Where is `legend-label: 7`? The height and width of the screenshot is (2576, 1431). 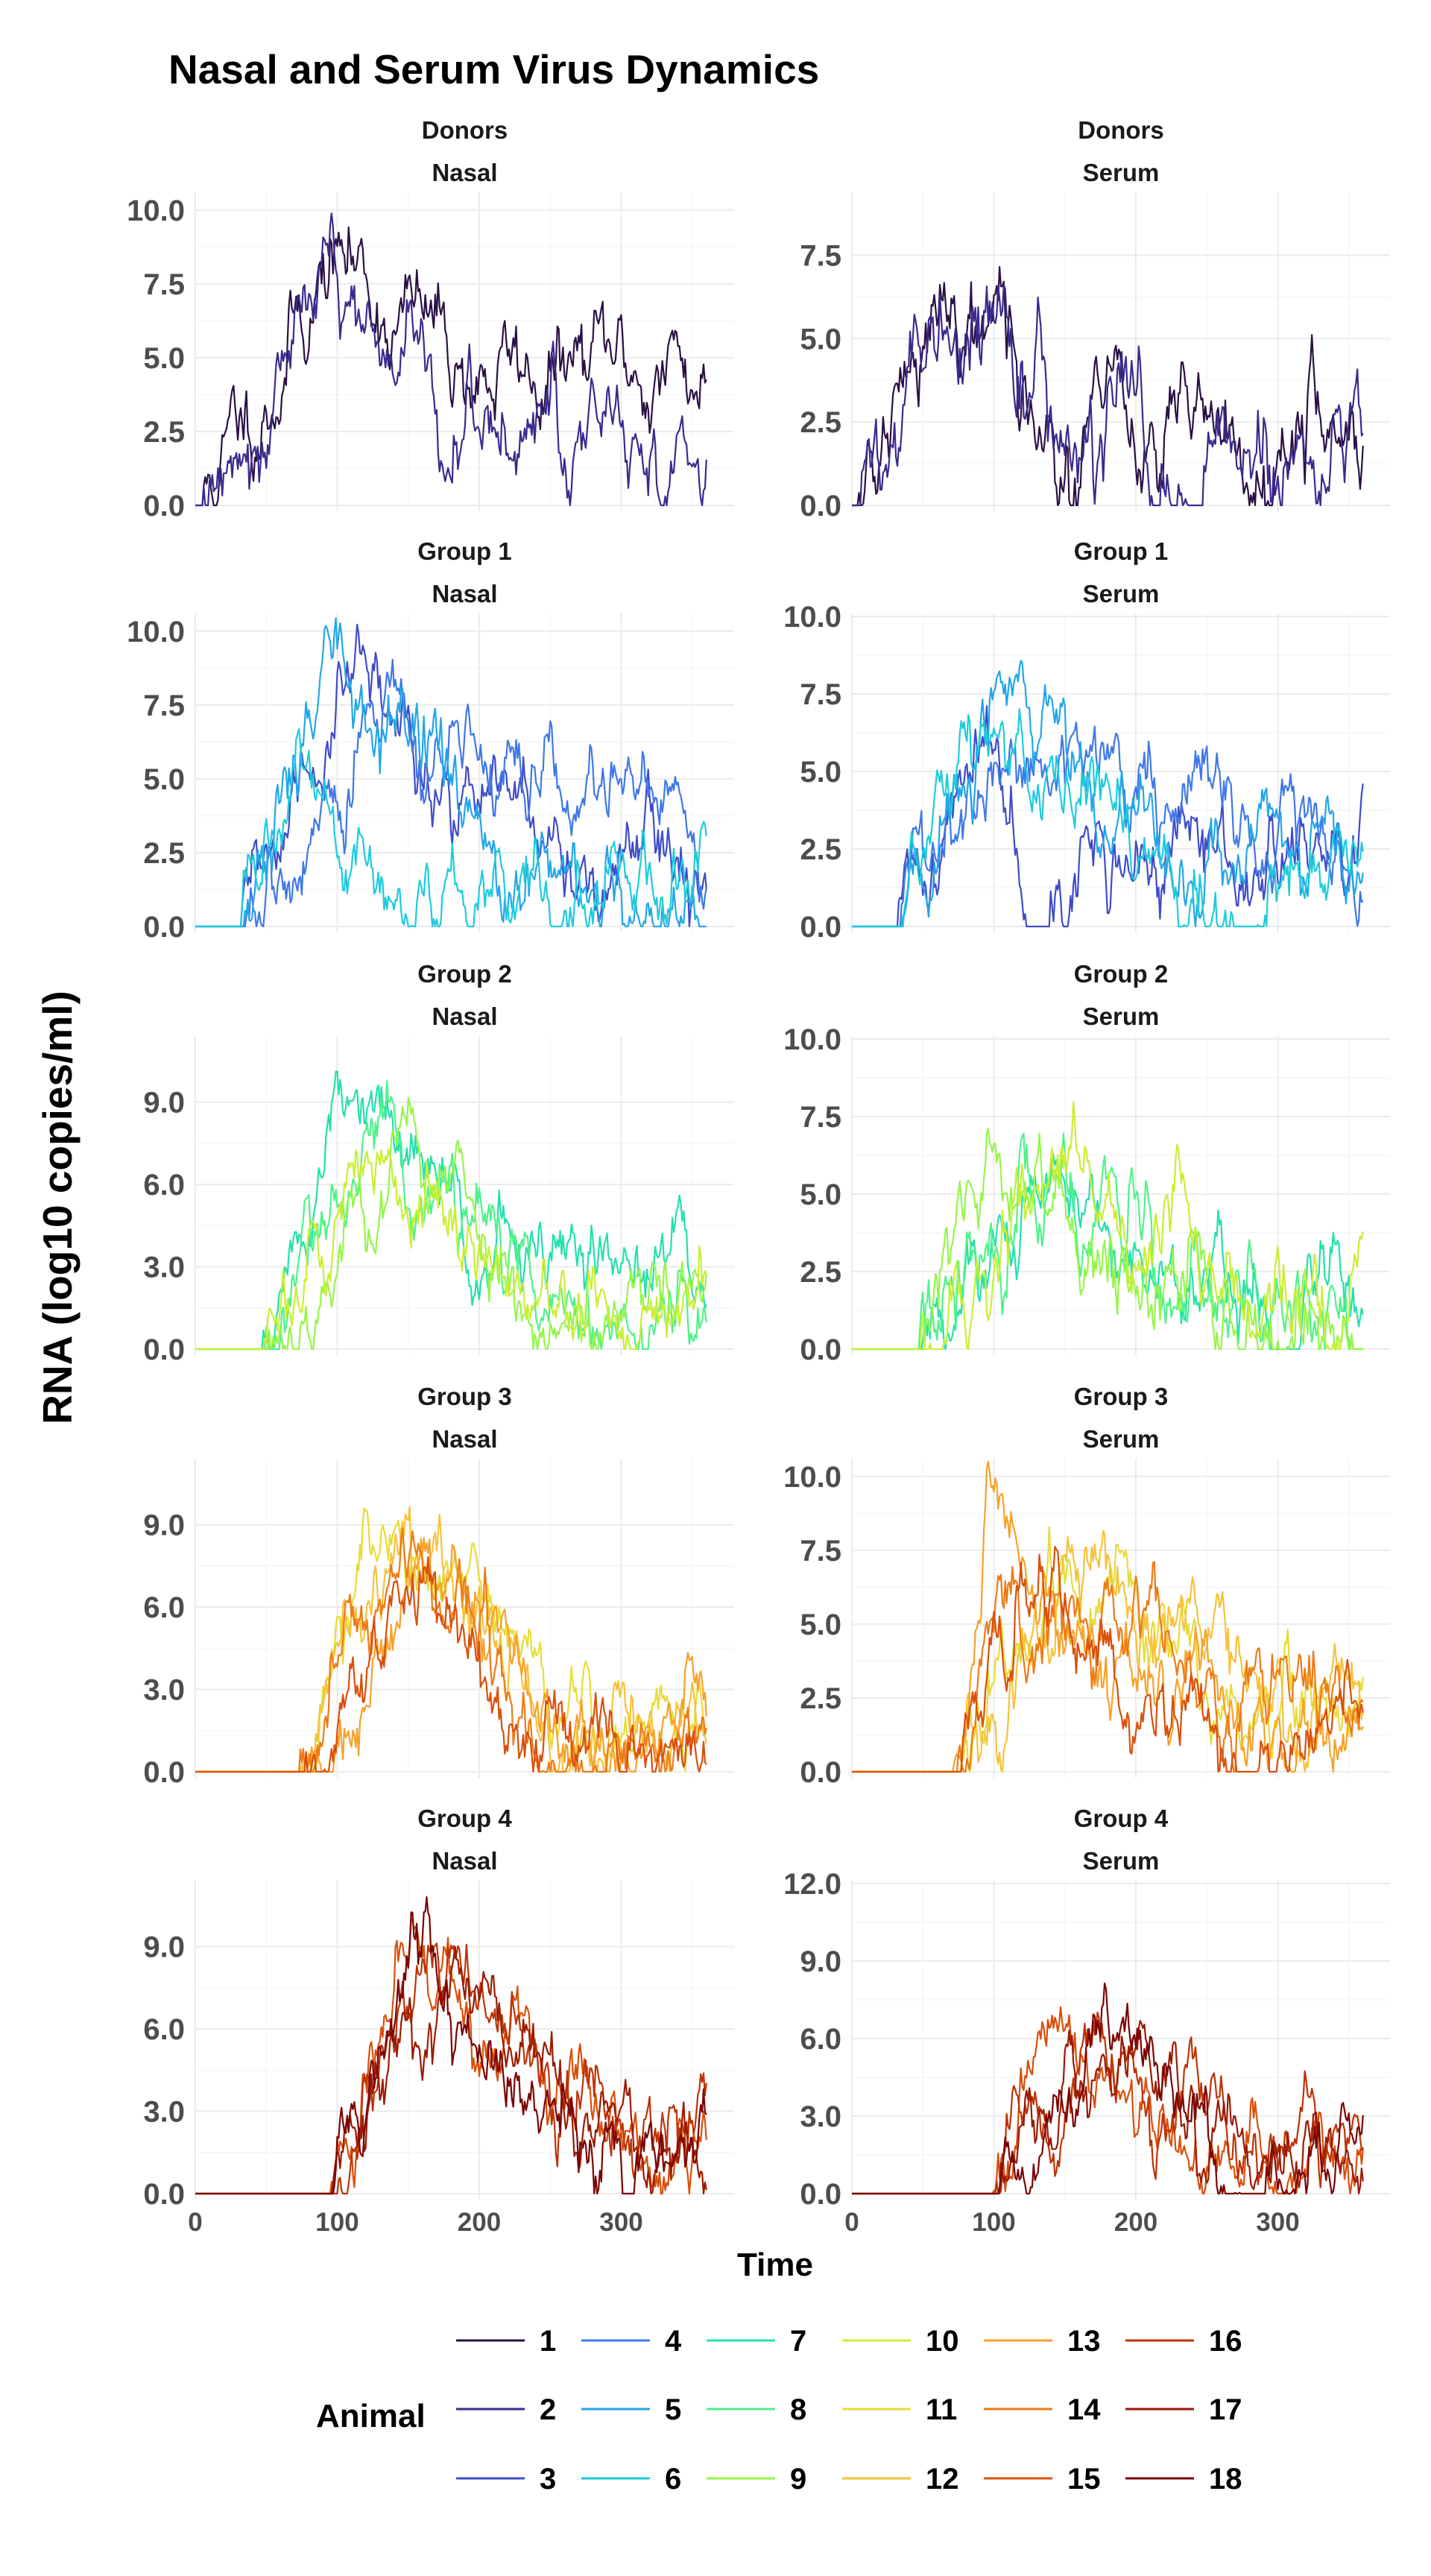 legend-label: 7 is located at coordinates (798, 2341).